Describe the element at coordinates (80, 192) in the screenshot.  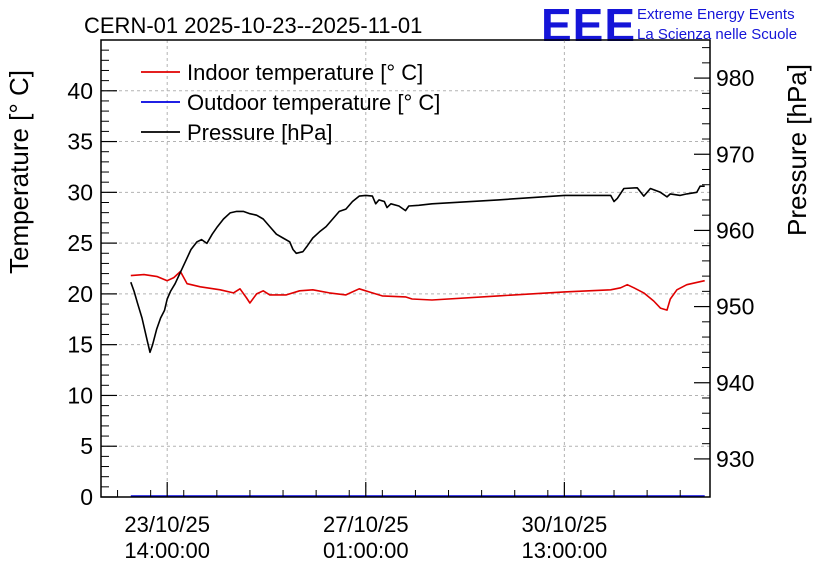
I see `y-tick-label: 30` at that location.